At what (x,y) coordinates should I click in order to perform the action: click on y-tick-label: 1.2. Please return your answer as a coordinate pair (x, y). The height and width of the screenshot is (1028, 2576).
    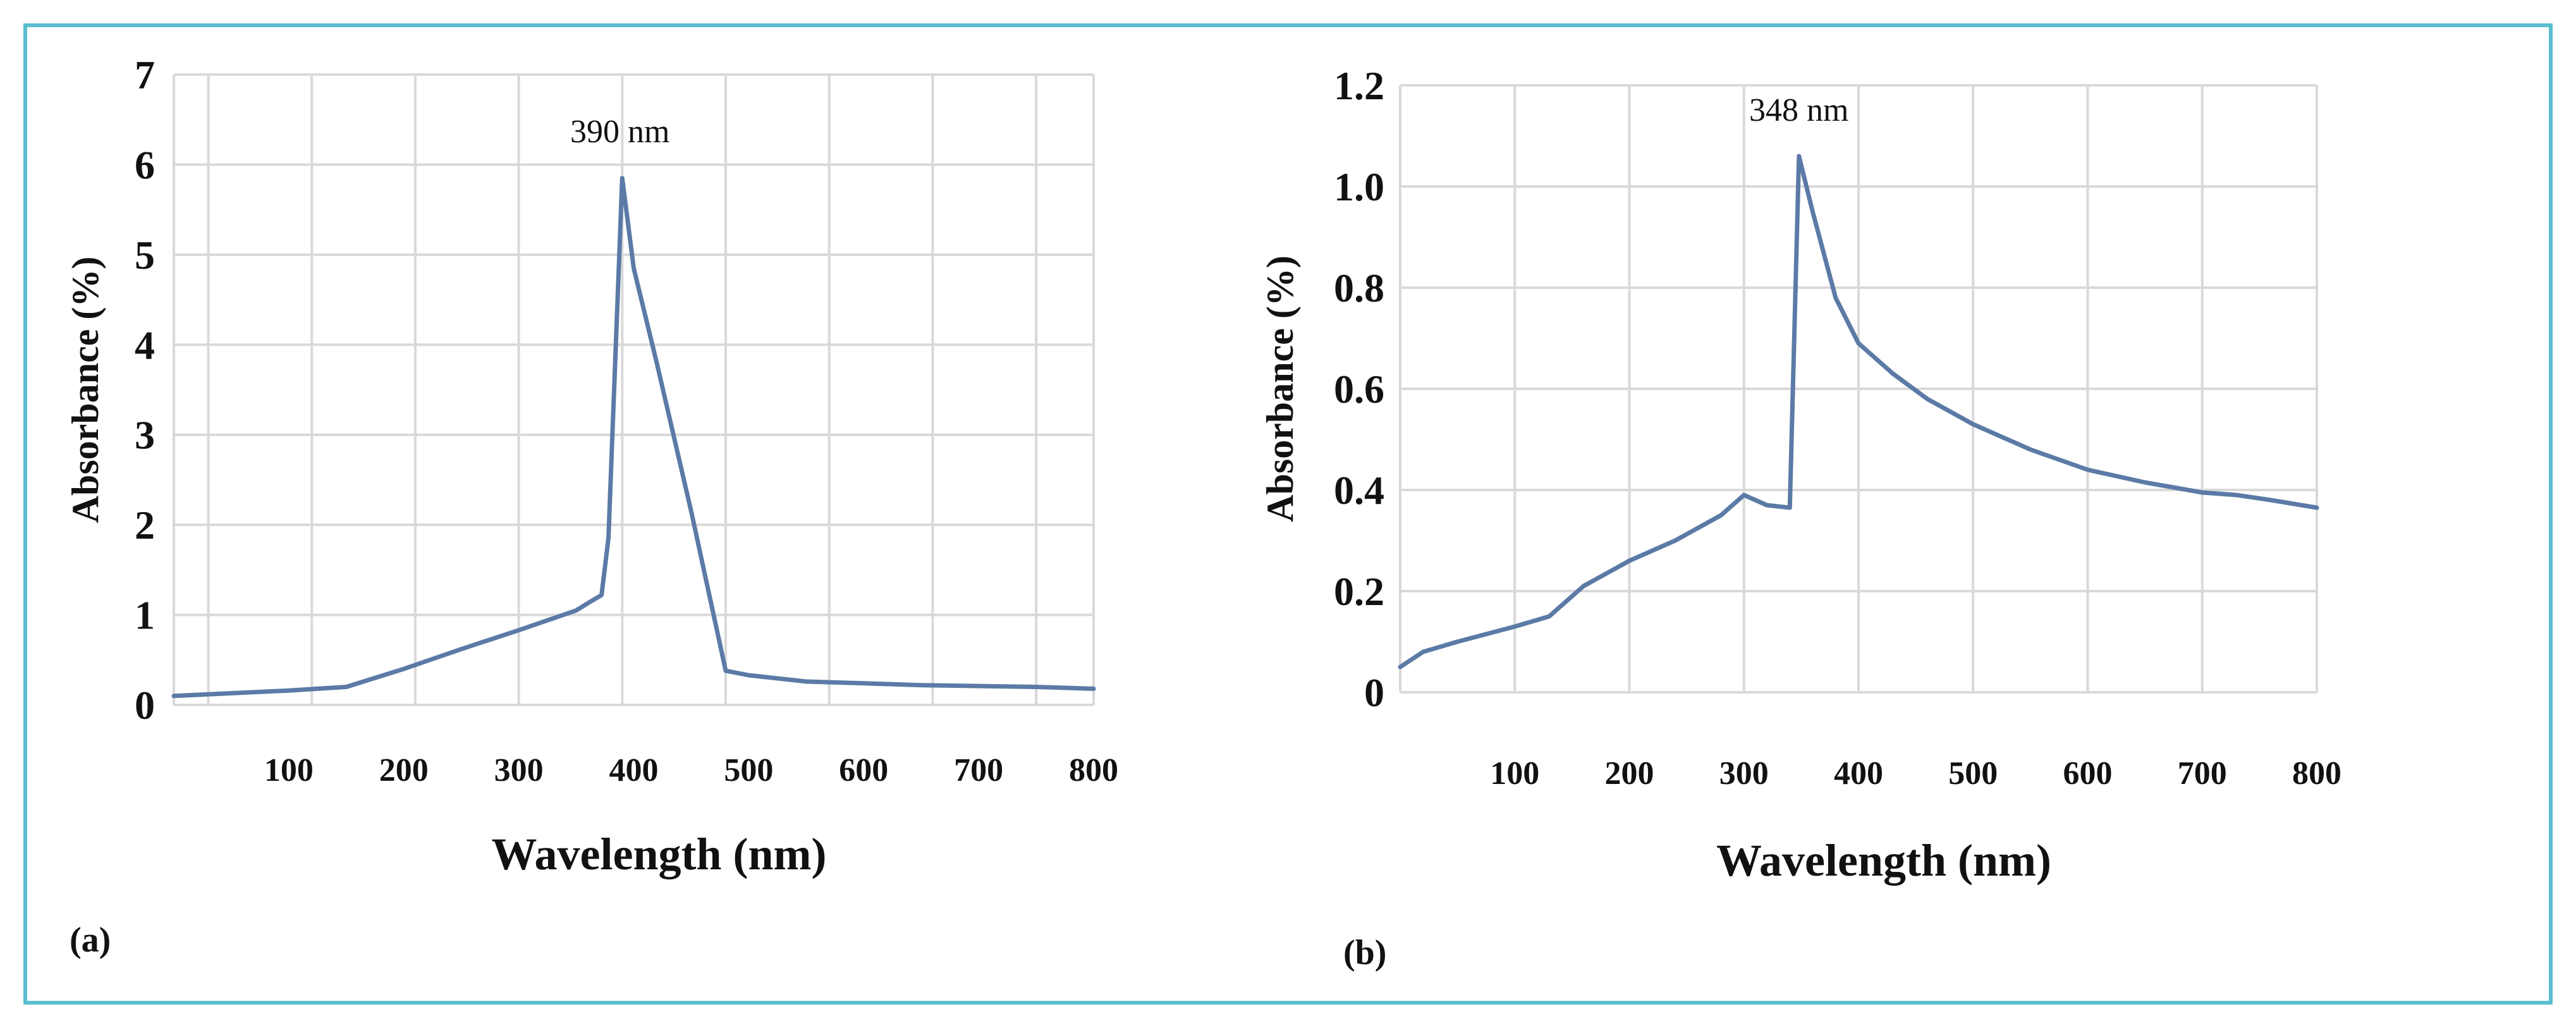
    Looking at the image, I should click on (1359, 85).